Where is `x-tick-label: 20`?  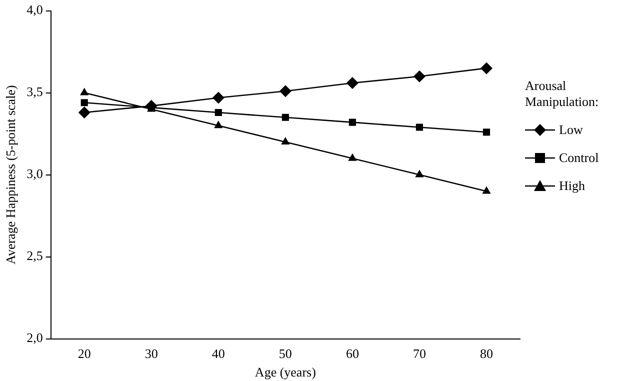 x-tick-label: 20 is located at coordinates (84, 354).